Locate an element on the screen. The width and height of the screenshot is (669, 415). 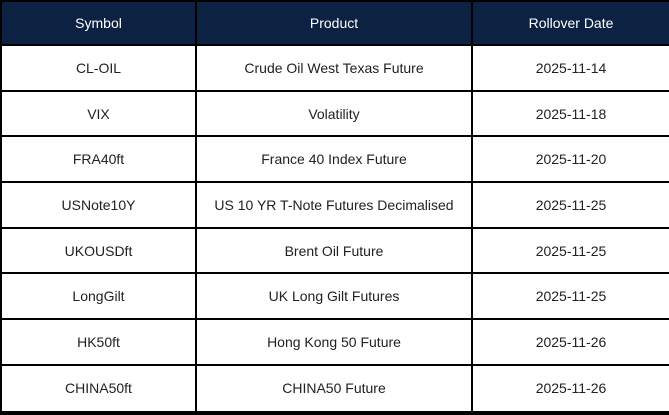
header-cell-product: Product is located at coordinates (334, 23).